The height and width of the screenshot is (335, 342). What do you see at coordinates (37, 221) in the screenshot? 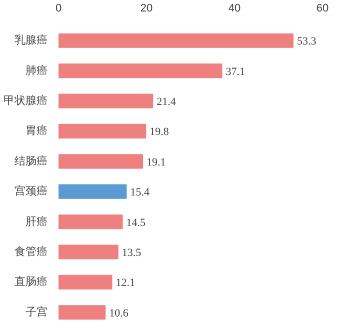
I see `y-tick-label: 肝癌` at bounding box center [37, 221].